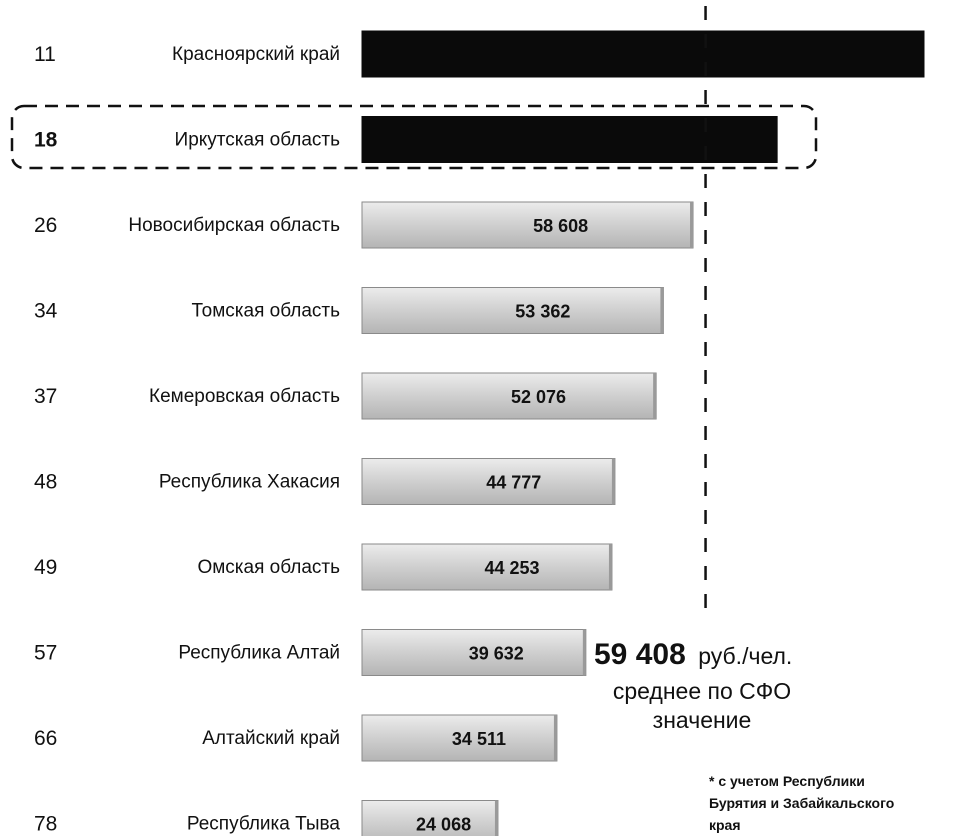 The width and height of the screenshot is (964, 836). What do you see at coordinates (45, 225) in the screenshot?
I see `rank-label: 26` at bounding box center [45, 225].